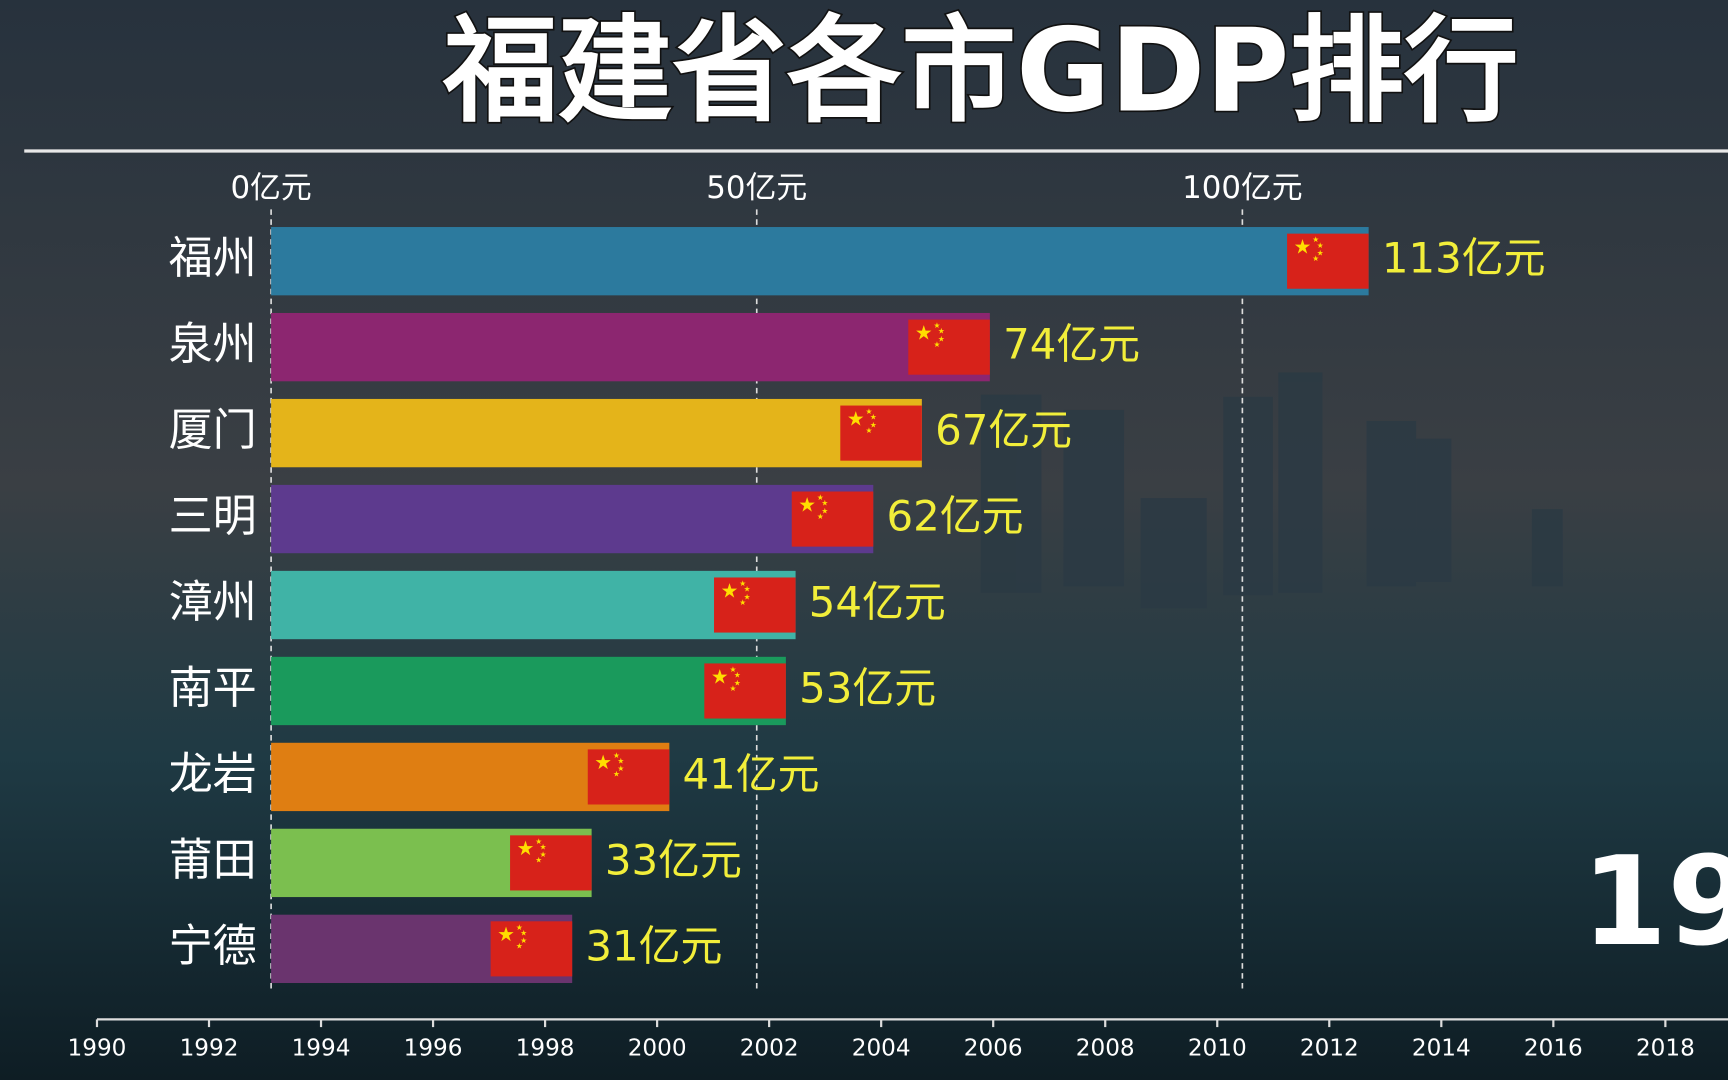 This screenshot has width=1728, height=1080. Describe the element at coordinates (1217, 1049) in the screenshot. I see `timeline-tick-label: 2010` at that location.